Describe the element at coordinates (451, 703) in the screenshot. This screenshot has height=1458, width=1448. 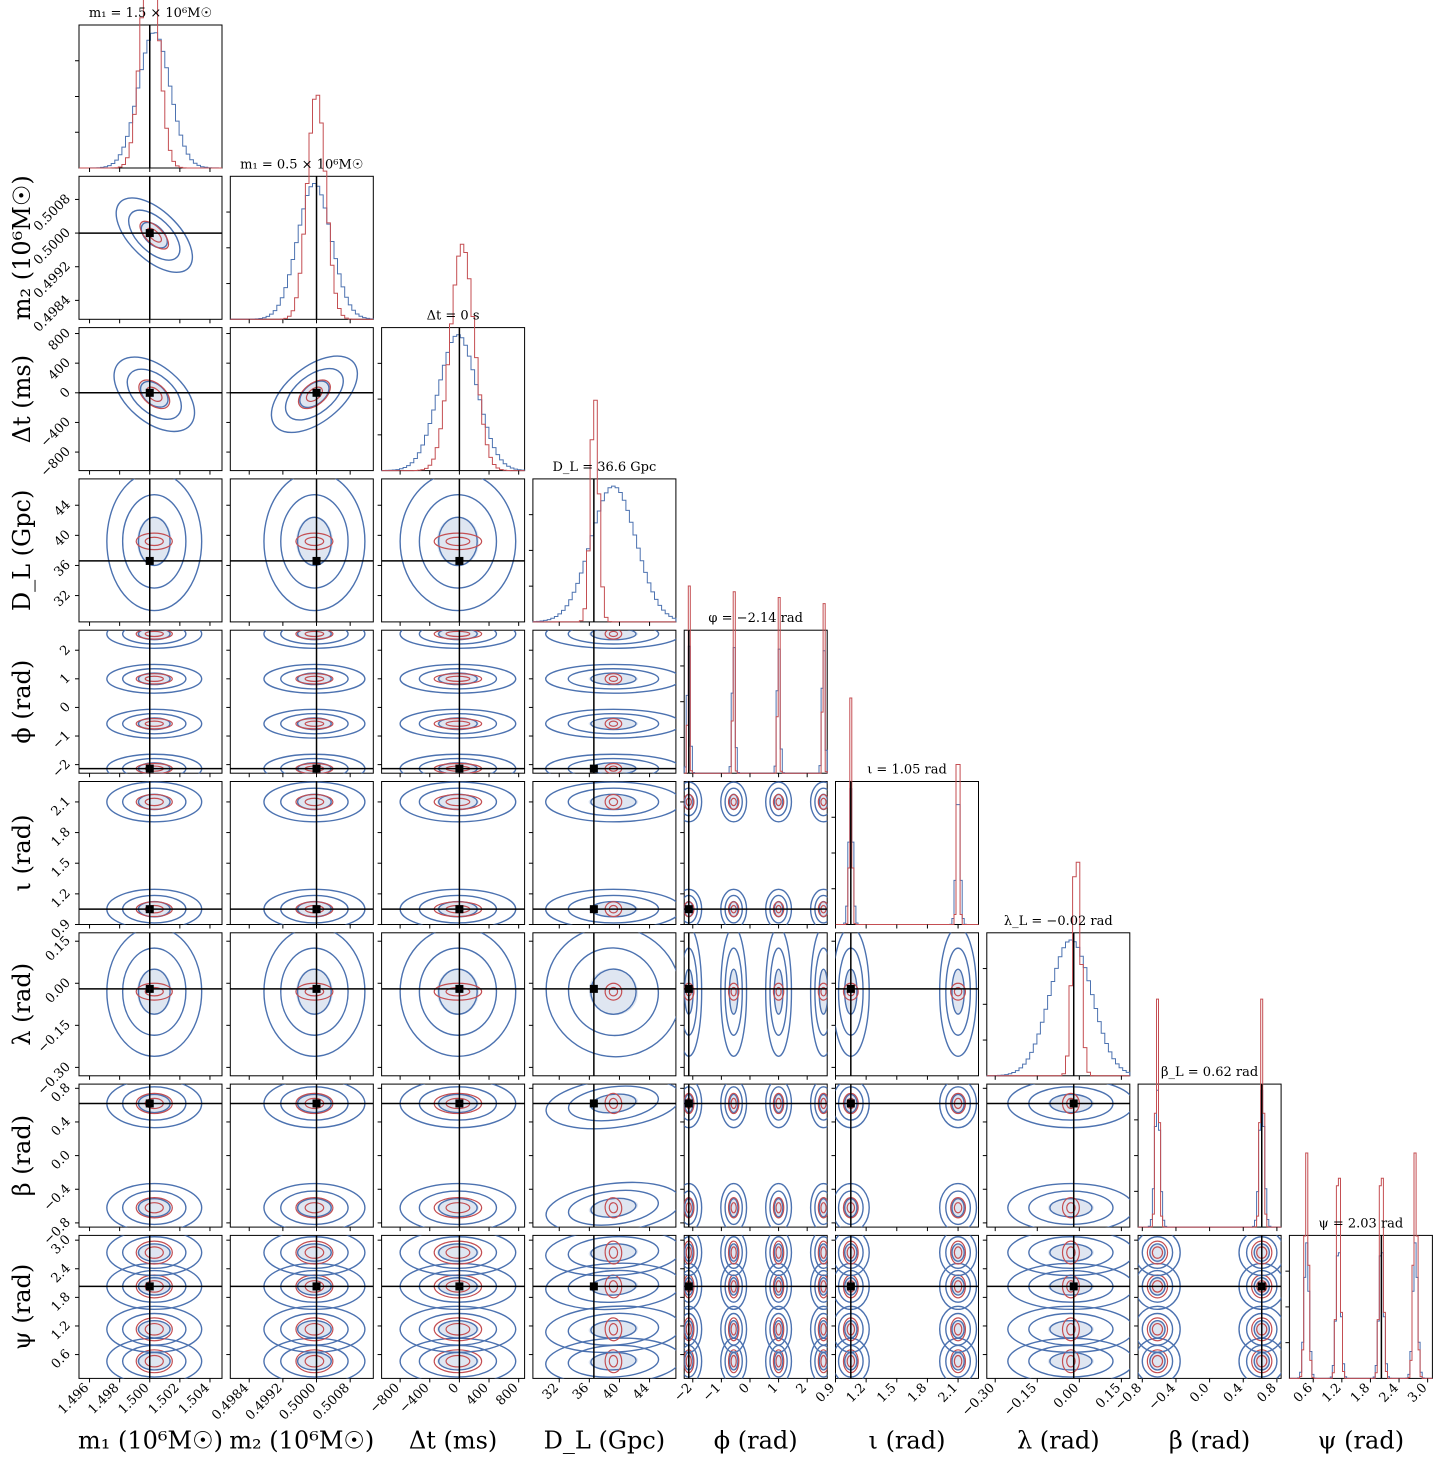
I see `panel-phi-dt` at that location.